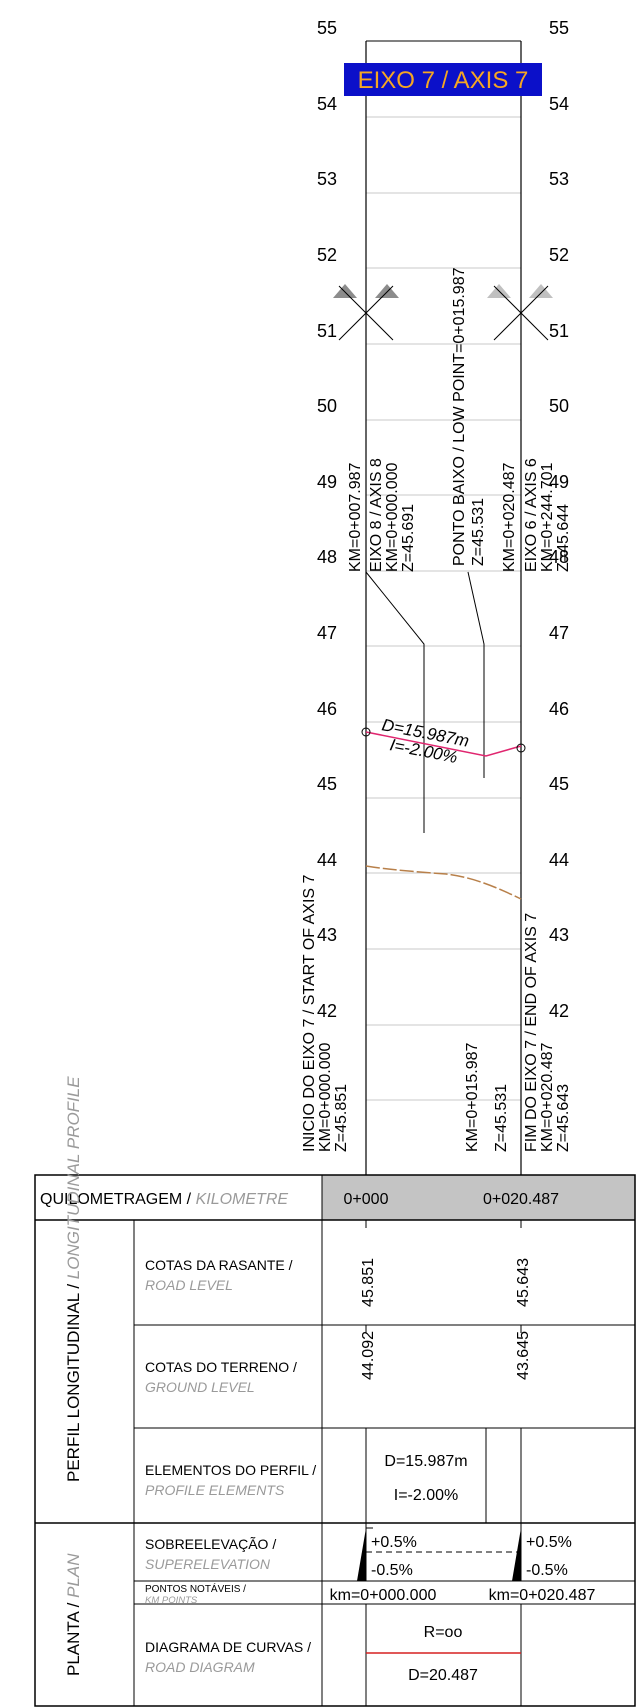 This screenshot has width=637, height=1708. I want to click on low-point-bottom-line: KM=0+015.987, so click(472, 1097).